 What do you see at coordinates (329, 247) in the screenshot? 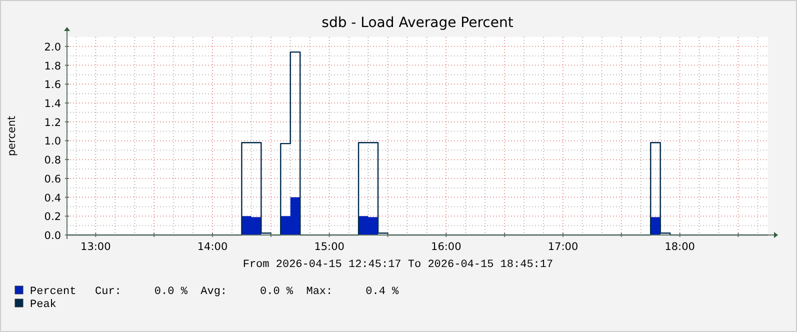
I see `x-tick-label: 15:00` at bounding box center [329, 247].